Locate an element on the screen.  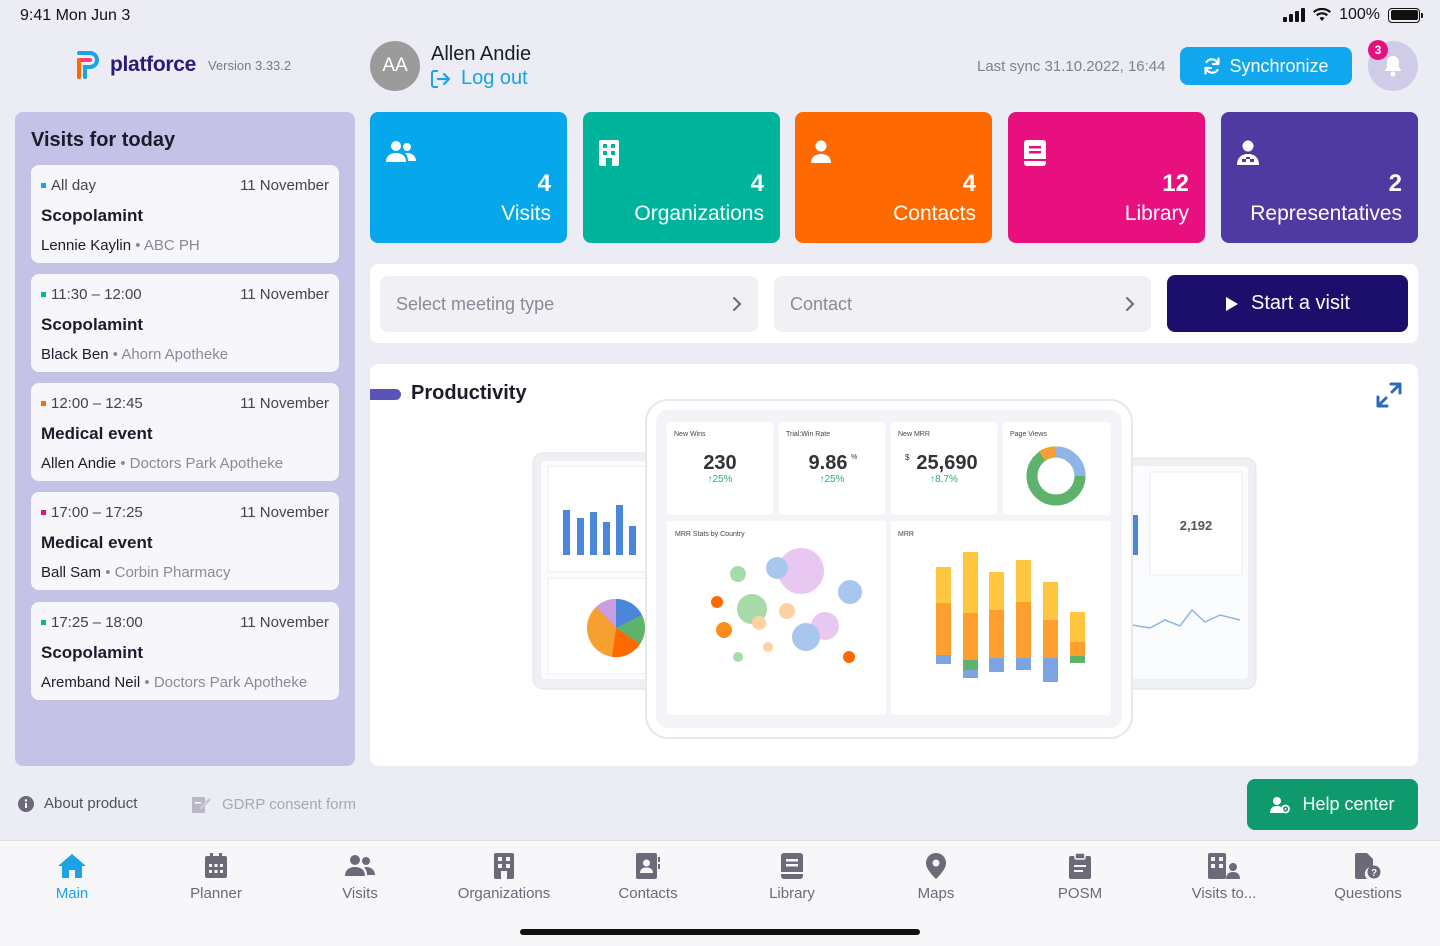
tab-main: Main is located at coordinates (72, 877).